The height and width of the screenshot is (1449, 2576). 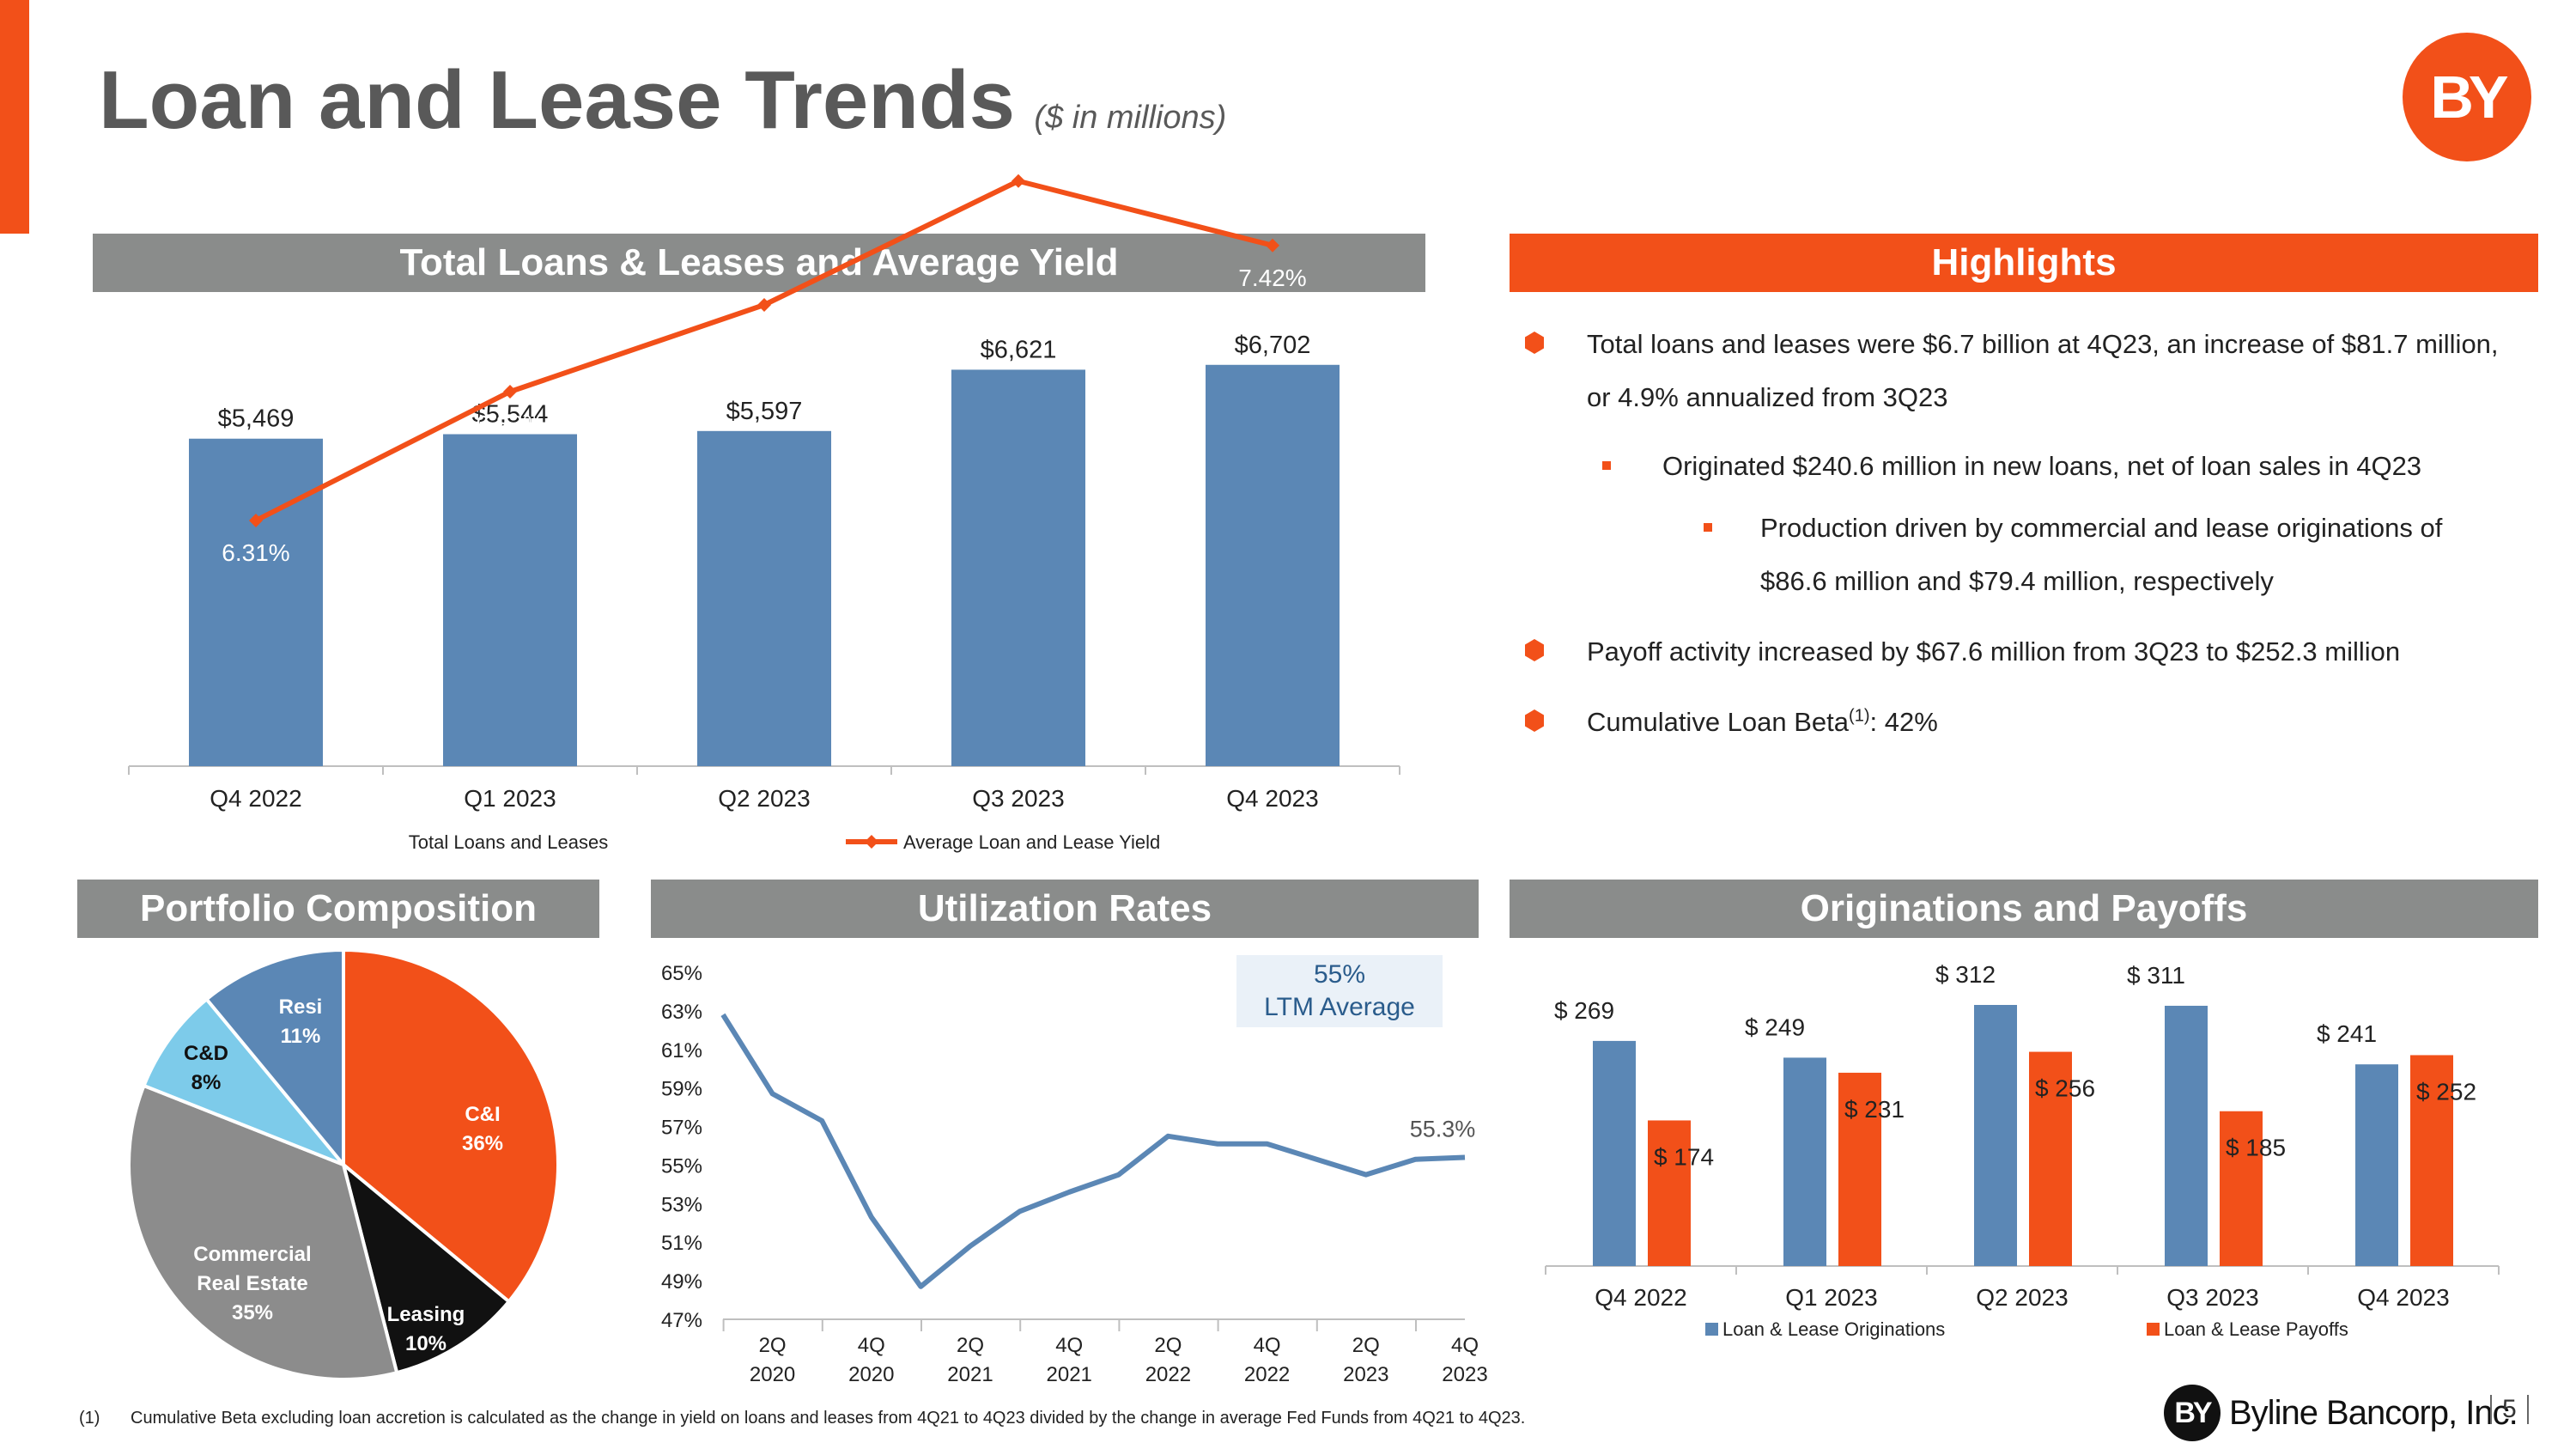 I want to click on legend-payoffs-swatch, so click(x=2153, y=1329).